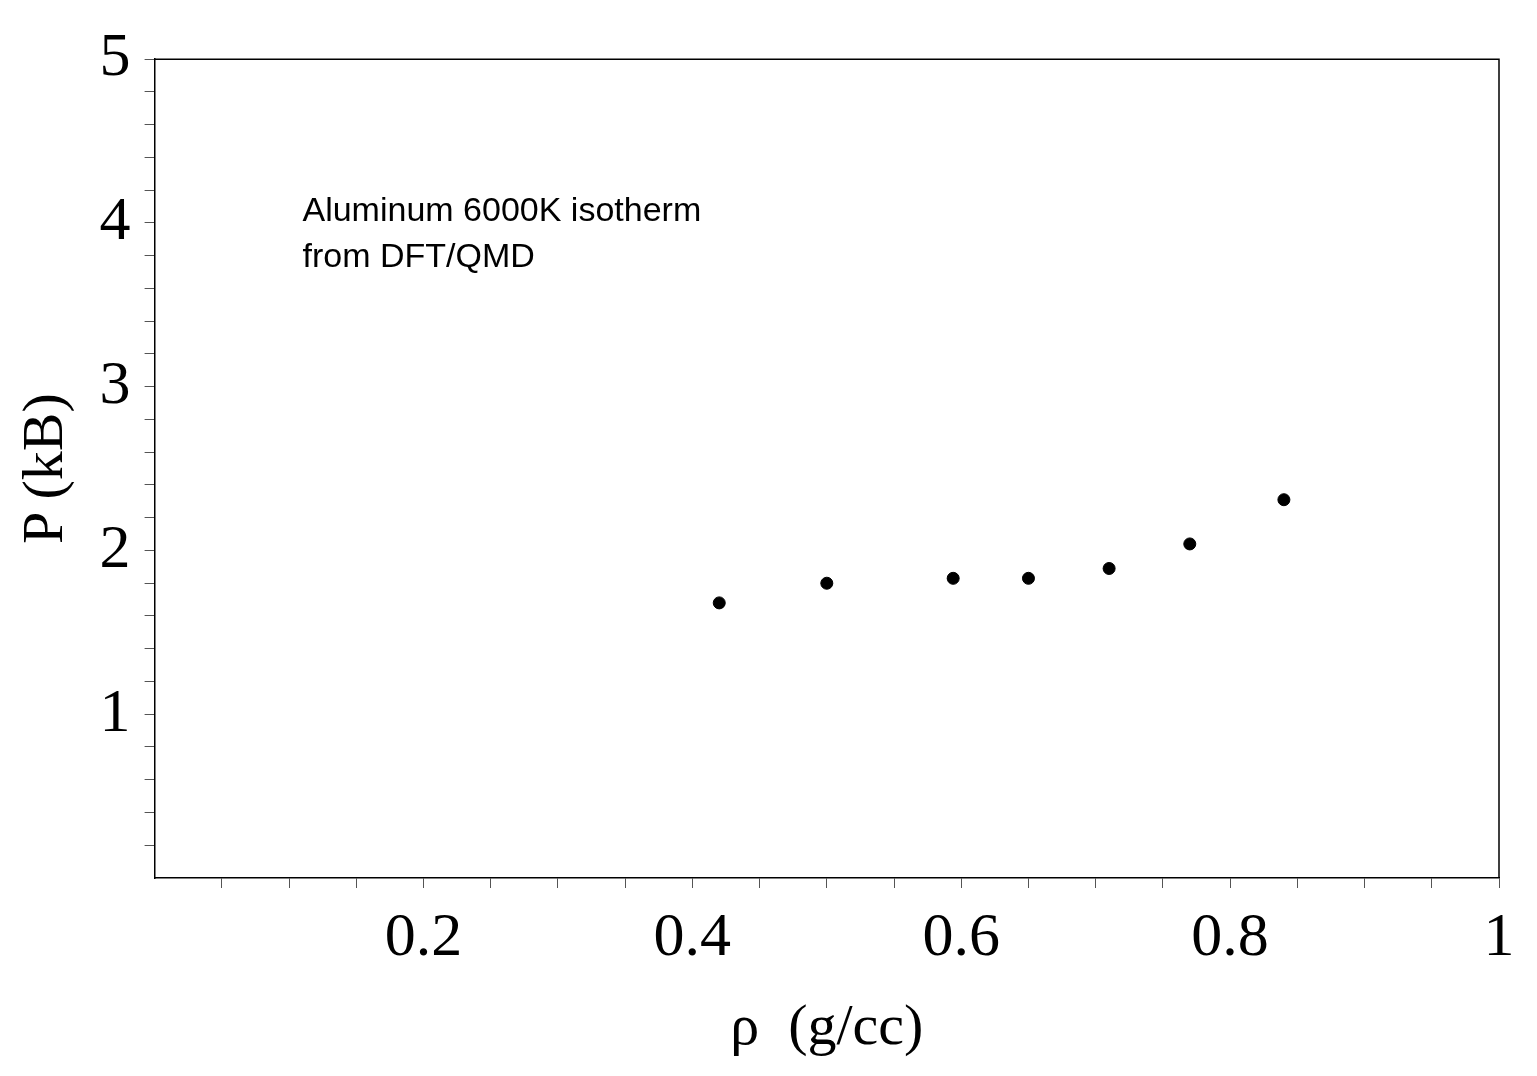 The height and width of the screenshot is (1076, 1537). Describe the element at coordinates (1499, 934) in the screenshot. I see `x-tick-label: 1` at that location.